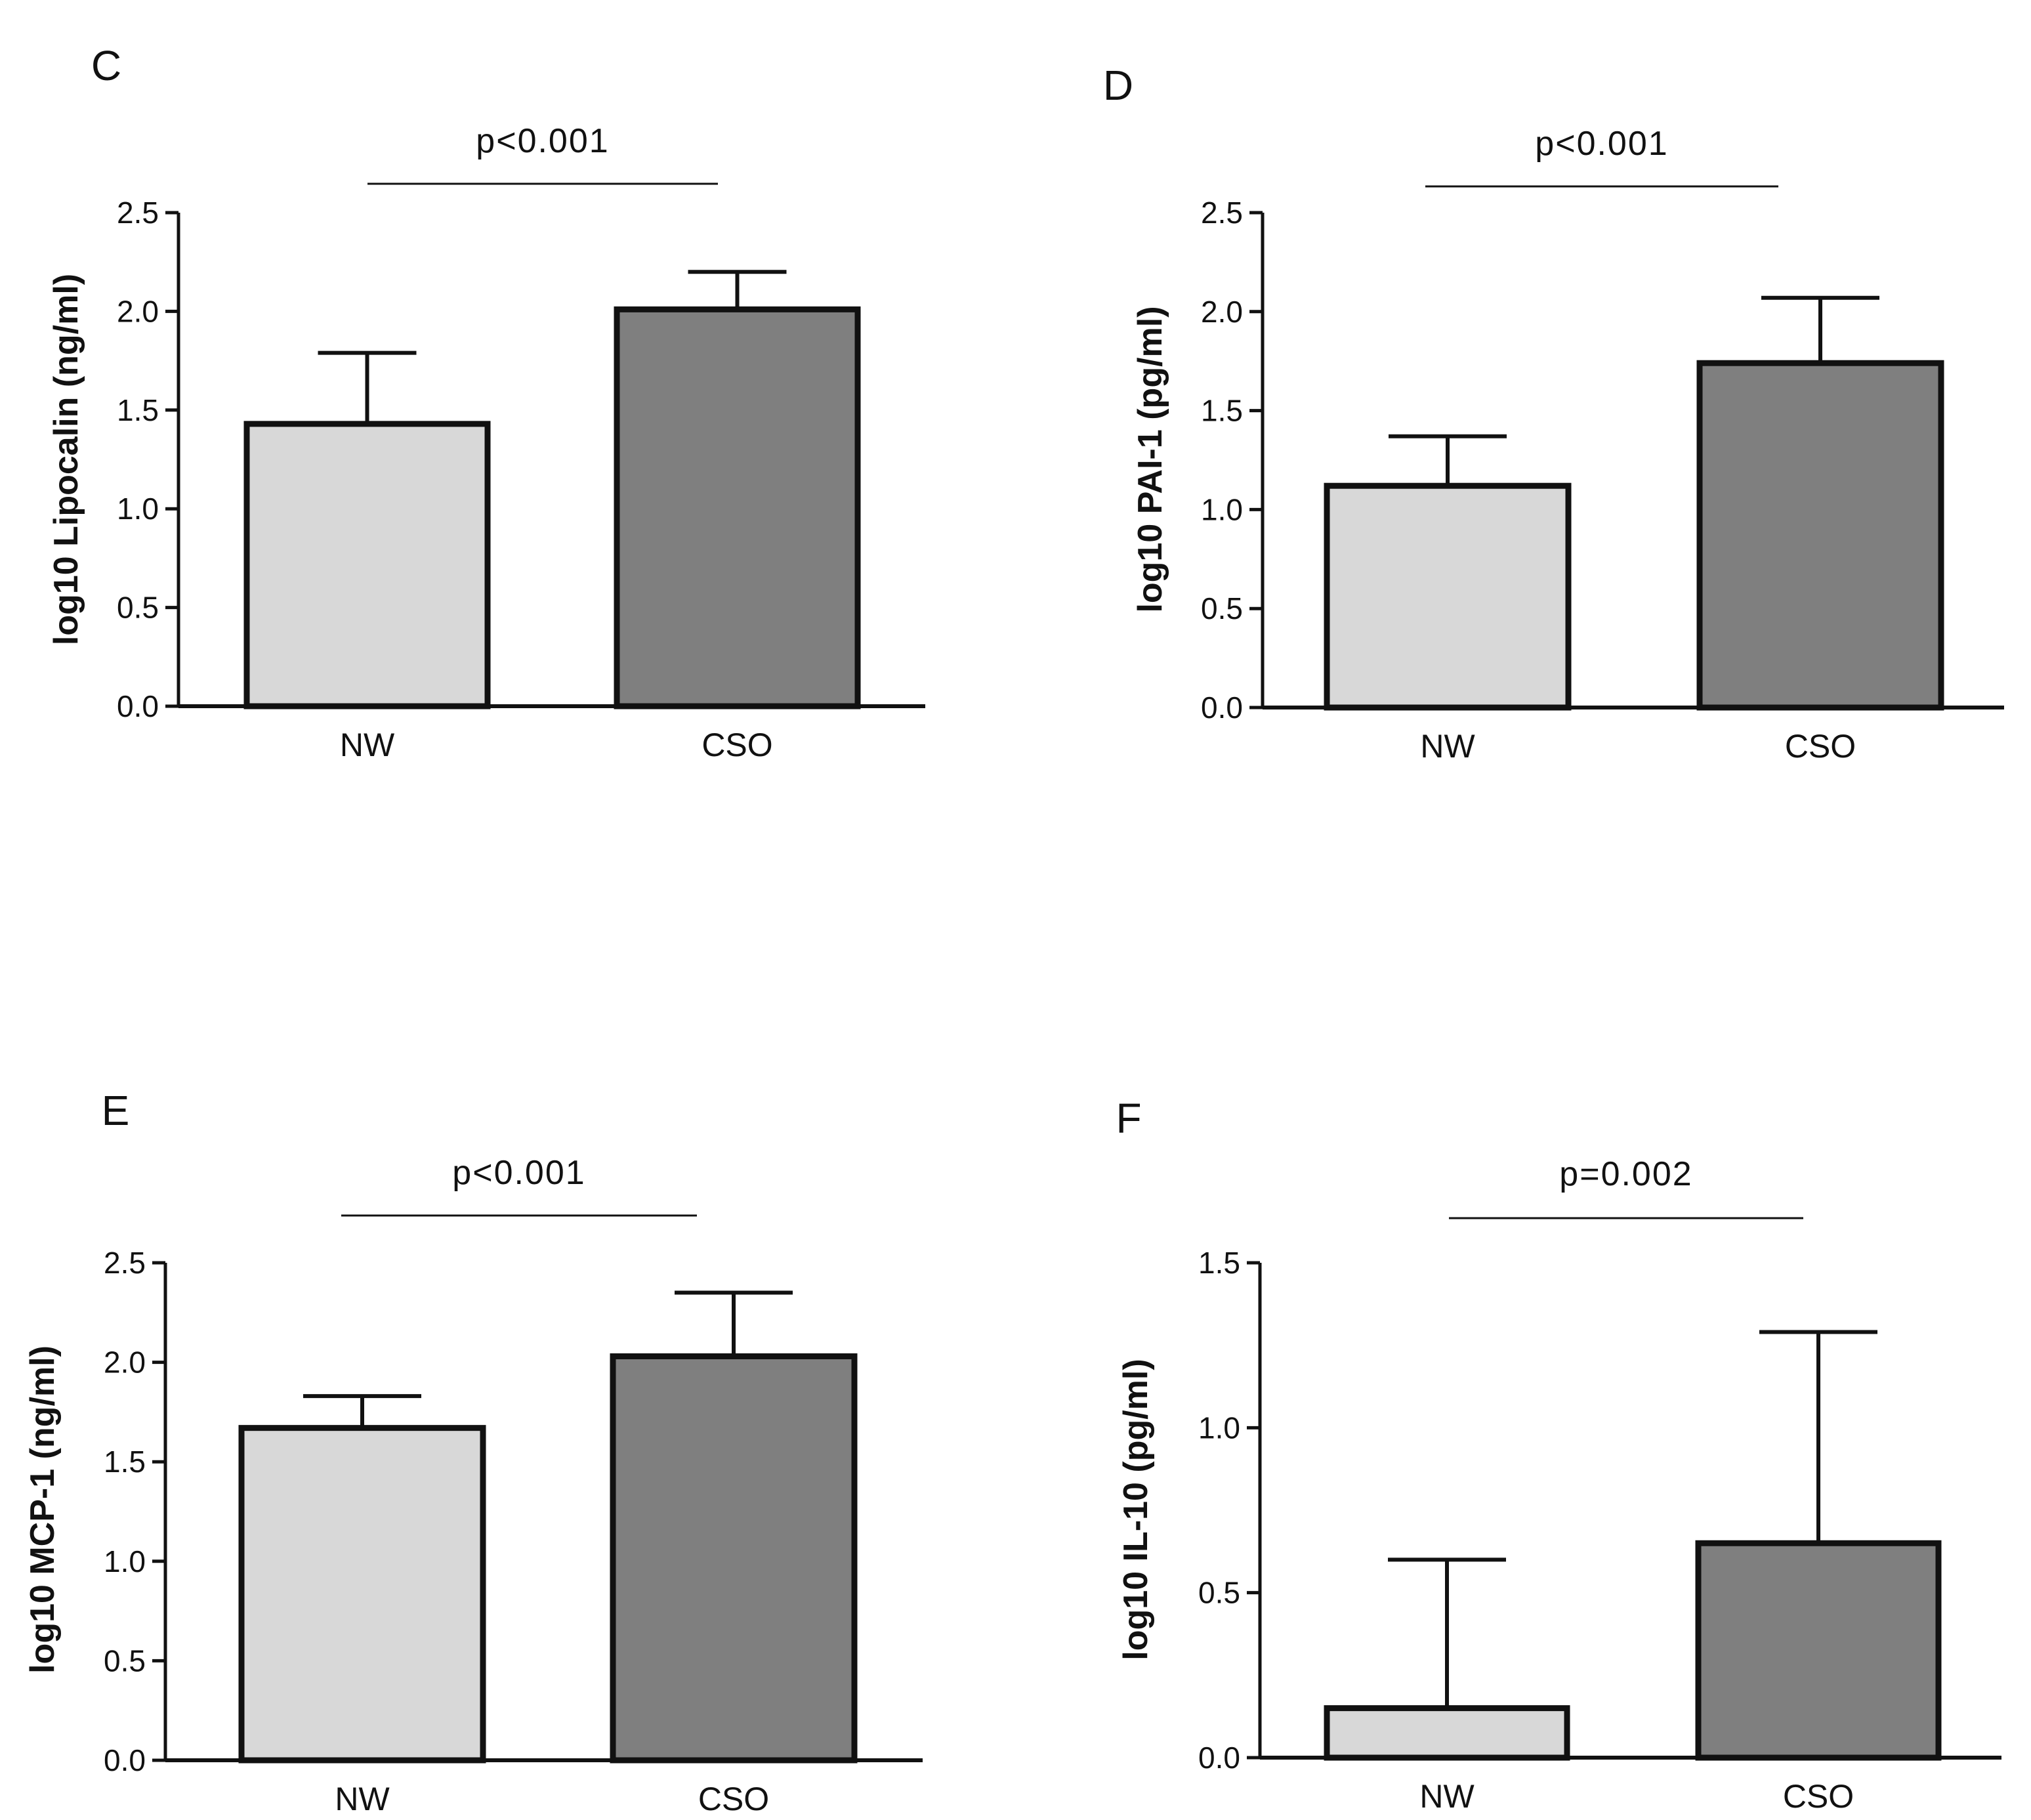  I want to click on panel-e-x-label-cso: CSO, so click(733, 1799).